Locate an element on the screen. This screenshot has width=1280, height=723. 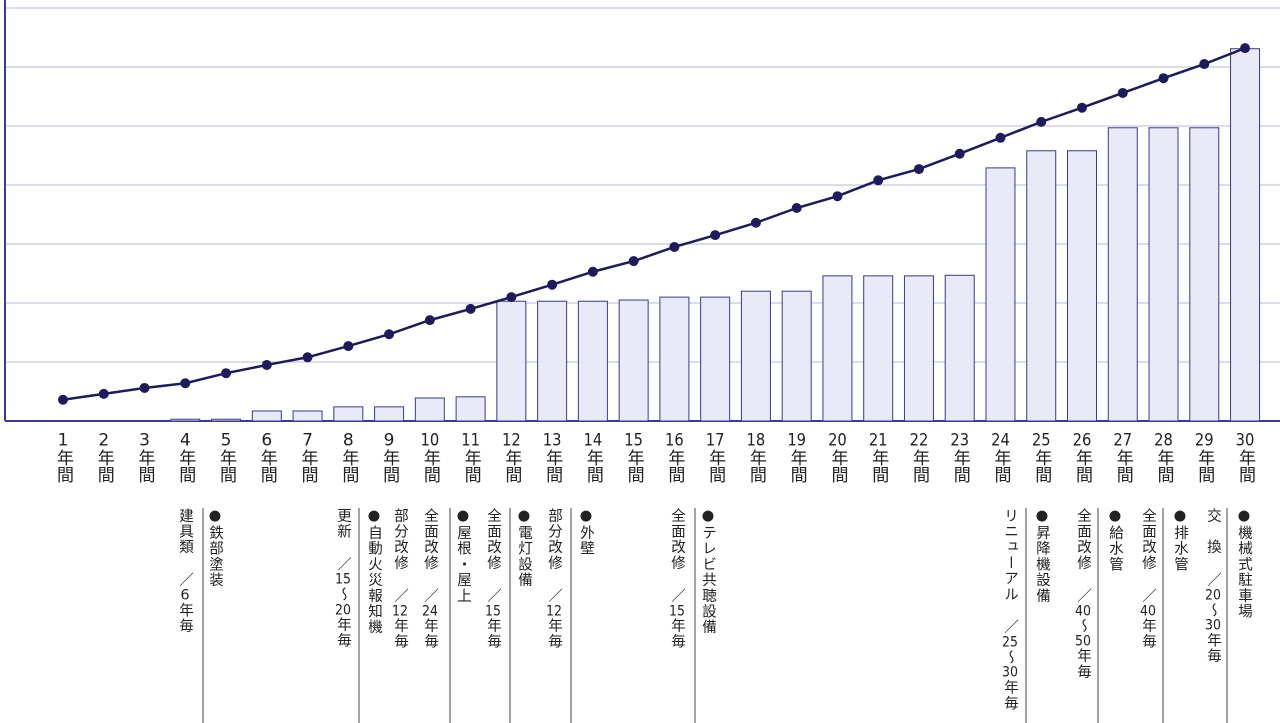
x-tick-label: 4年間 is located at coordinates (185, 457).